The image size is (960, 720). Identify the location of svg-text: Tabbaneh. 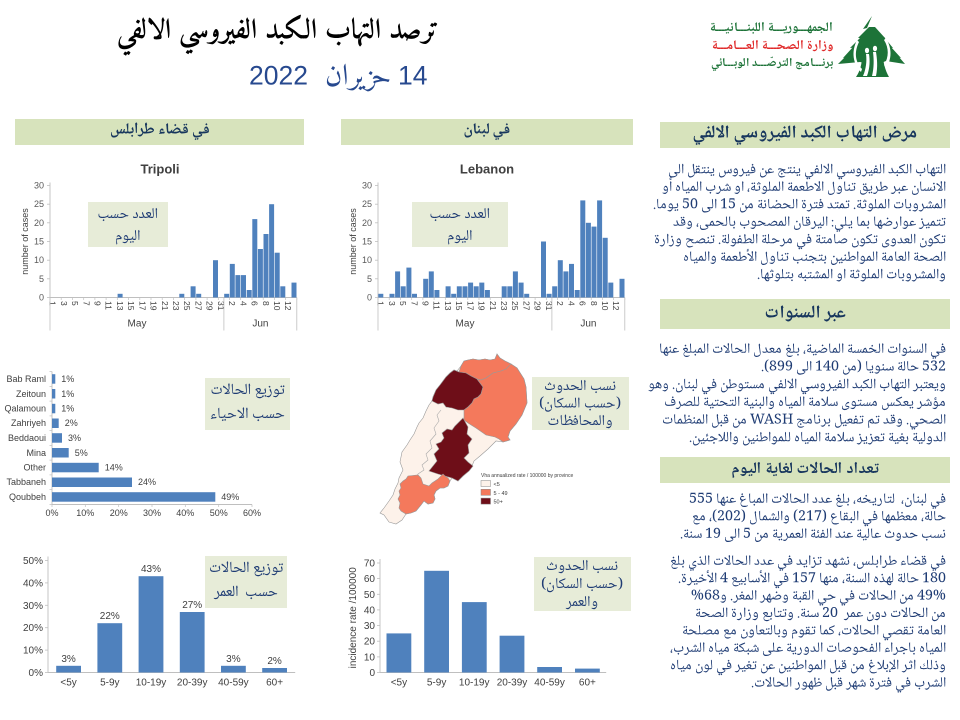
(26, 482).